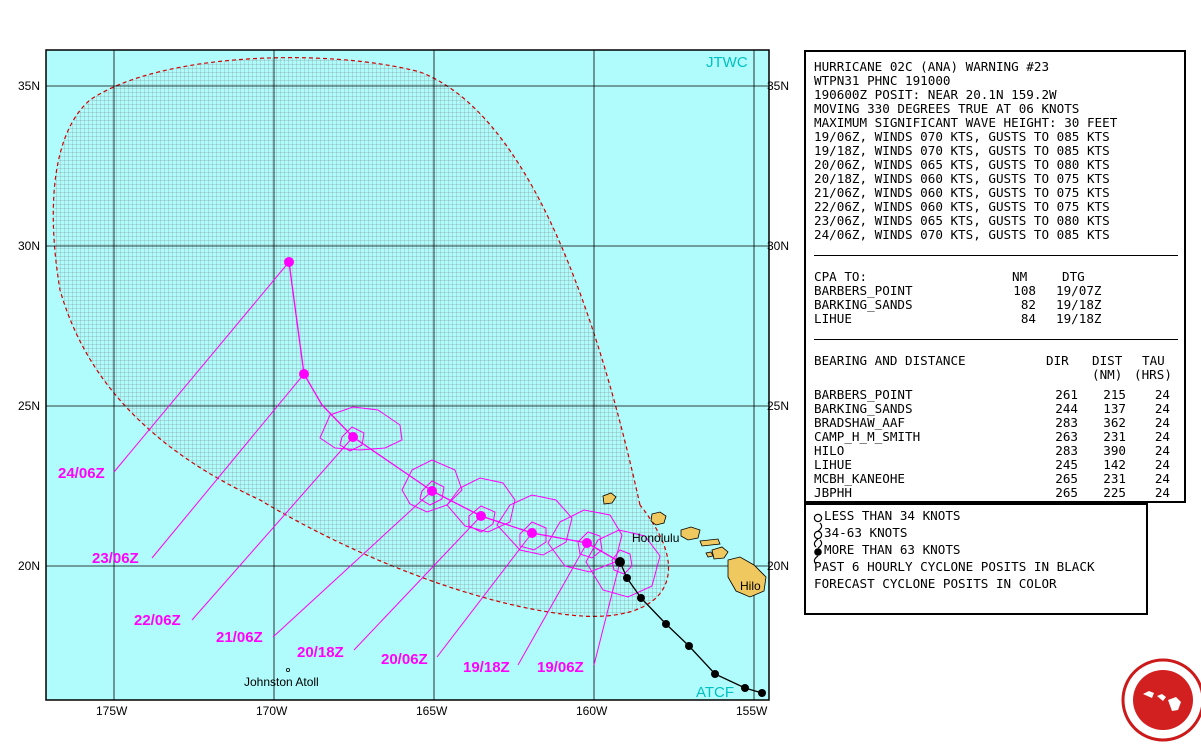  What do you see at coordinates (962, 206) in the screenshot?
I see `warning-line: 22/06Z, WINDS 060 KTS, GUSTS TO 075 KTS` at bounding box center [962, 206].